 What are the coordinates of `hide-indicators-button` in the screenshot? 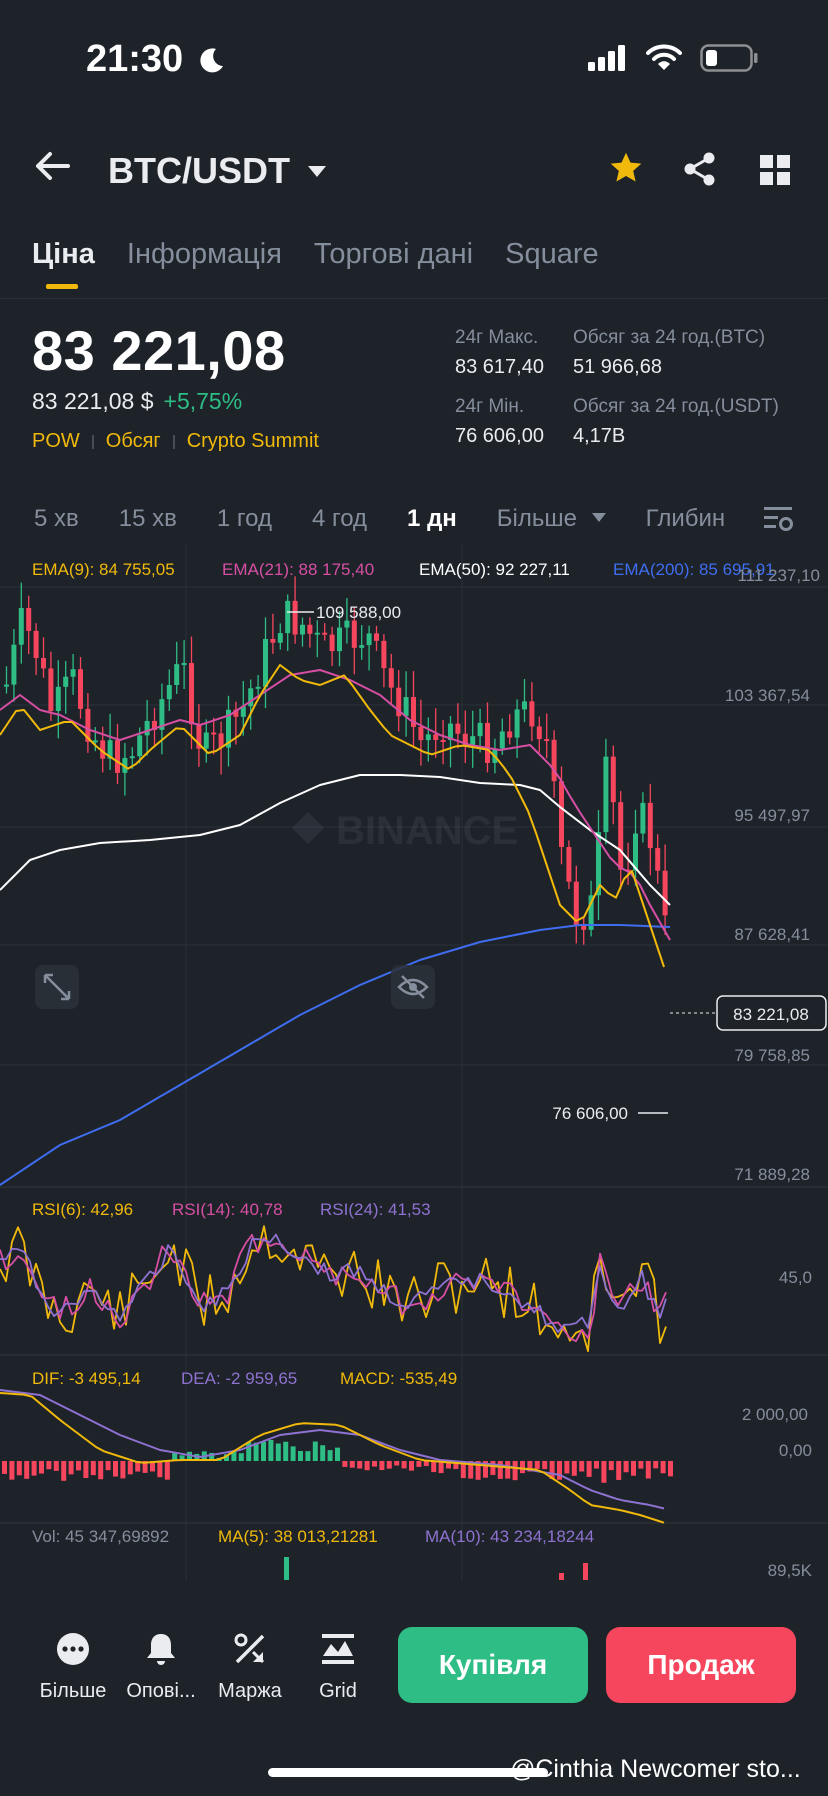 It's located at (413, 987).